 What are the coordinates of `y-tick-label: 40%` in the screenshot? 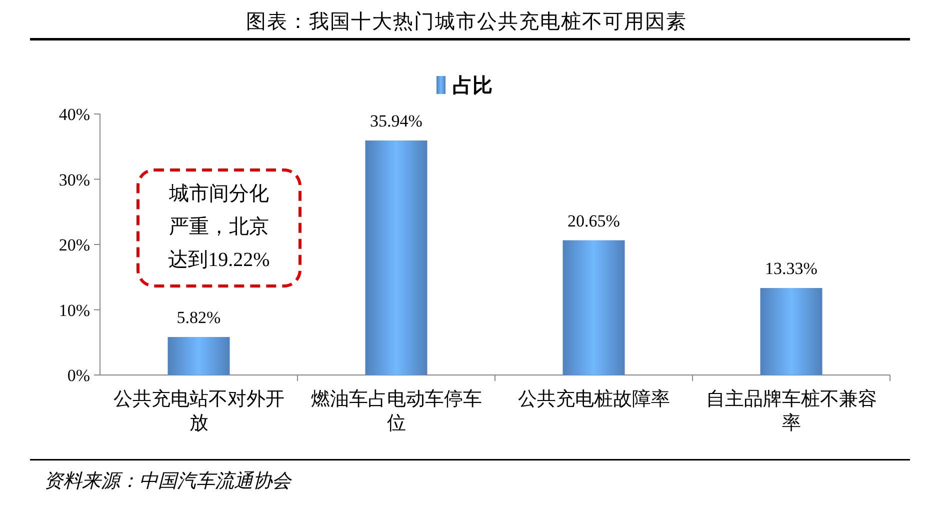 It's located at (74, 114).